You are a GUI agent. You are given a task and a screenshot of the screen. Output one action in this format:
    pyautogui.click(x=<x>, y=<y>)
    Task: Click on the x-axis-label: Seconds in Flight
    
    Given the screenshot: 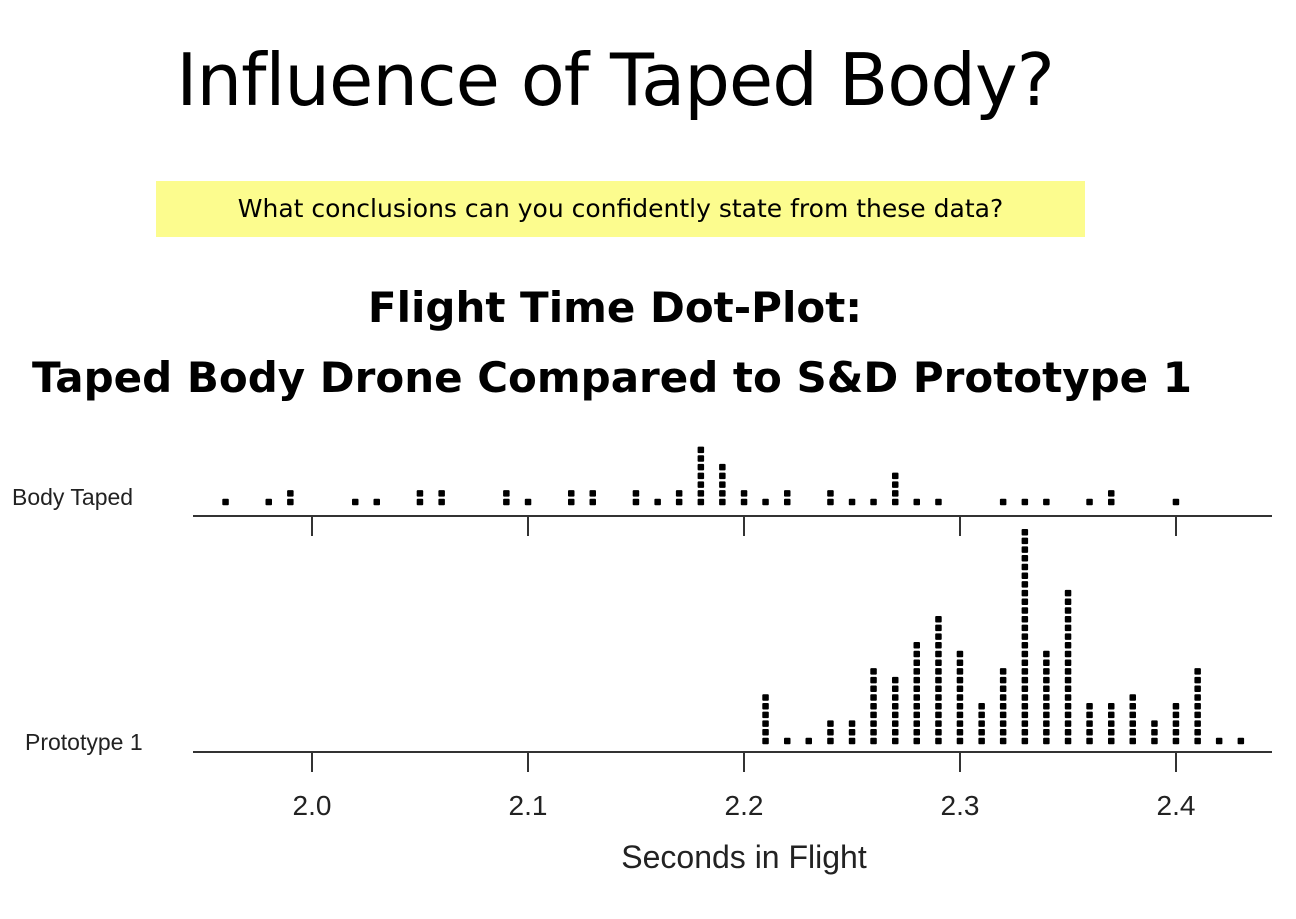 What is the action you would take?
    pyautogui.click(x=744, y=857)
    